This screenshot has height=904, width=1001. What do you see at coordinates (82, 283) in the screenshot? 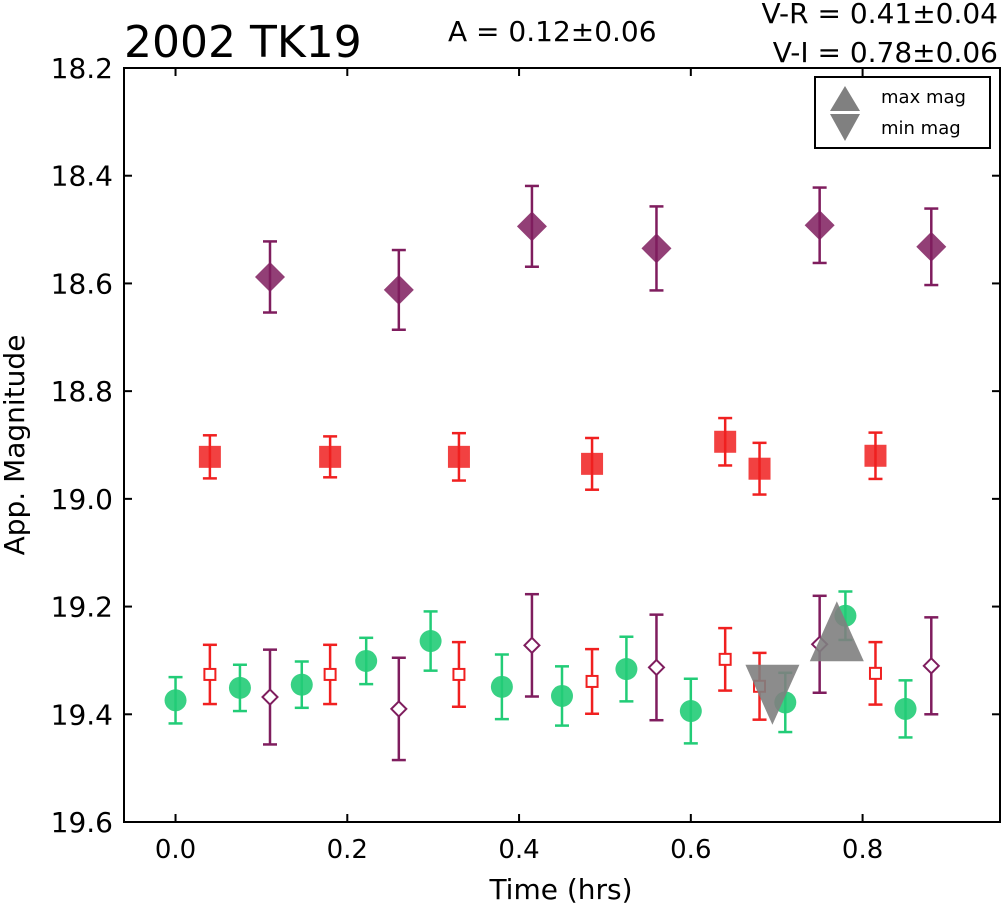
I see `y-tick-label: 18.6` at bounding box center [82, 283].